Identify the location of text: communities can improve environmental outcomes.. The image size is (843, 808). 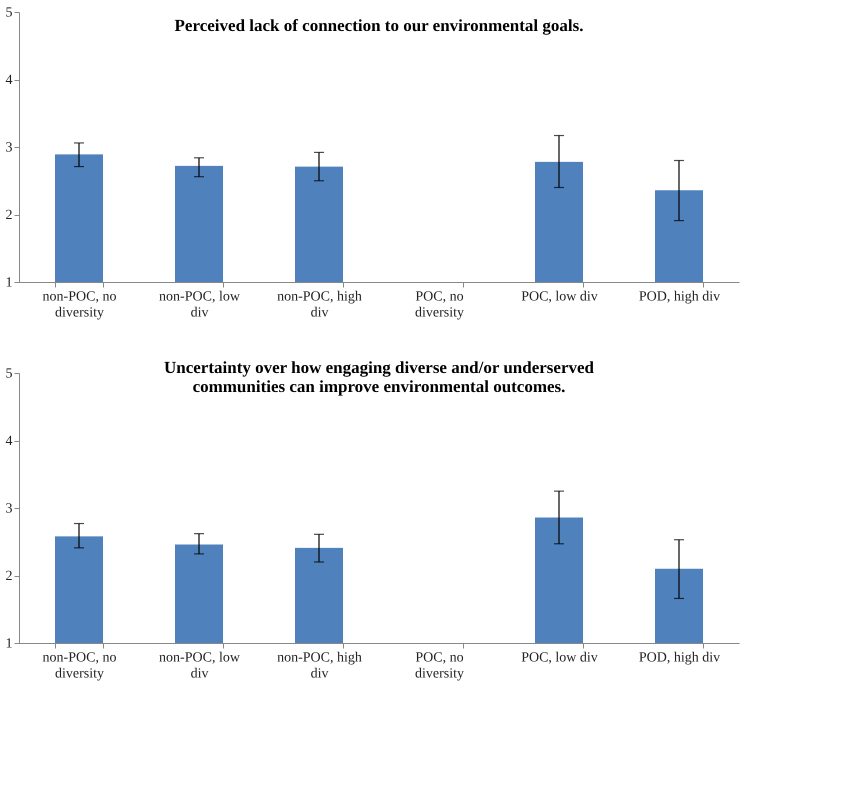
(379, 386).